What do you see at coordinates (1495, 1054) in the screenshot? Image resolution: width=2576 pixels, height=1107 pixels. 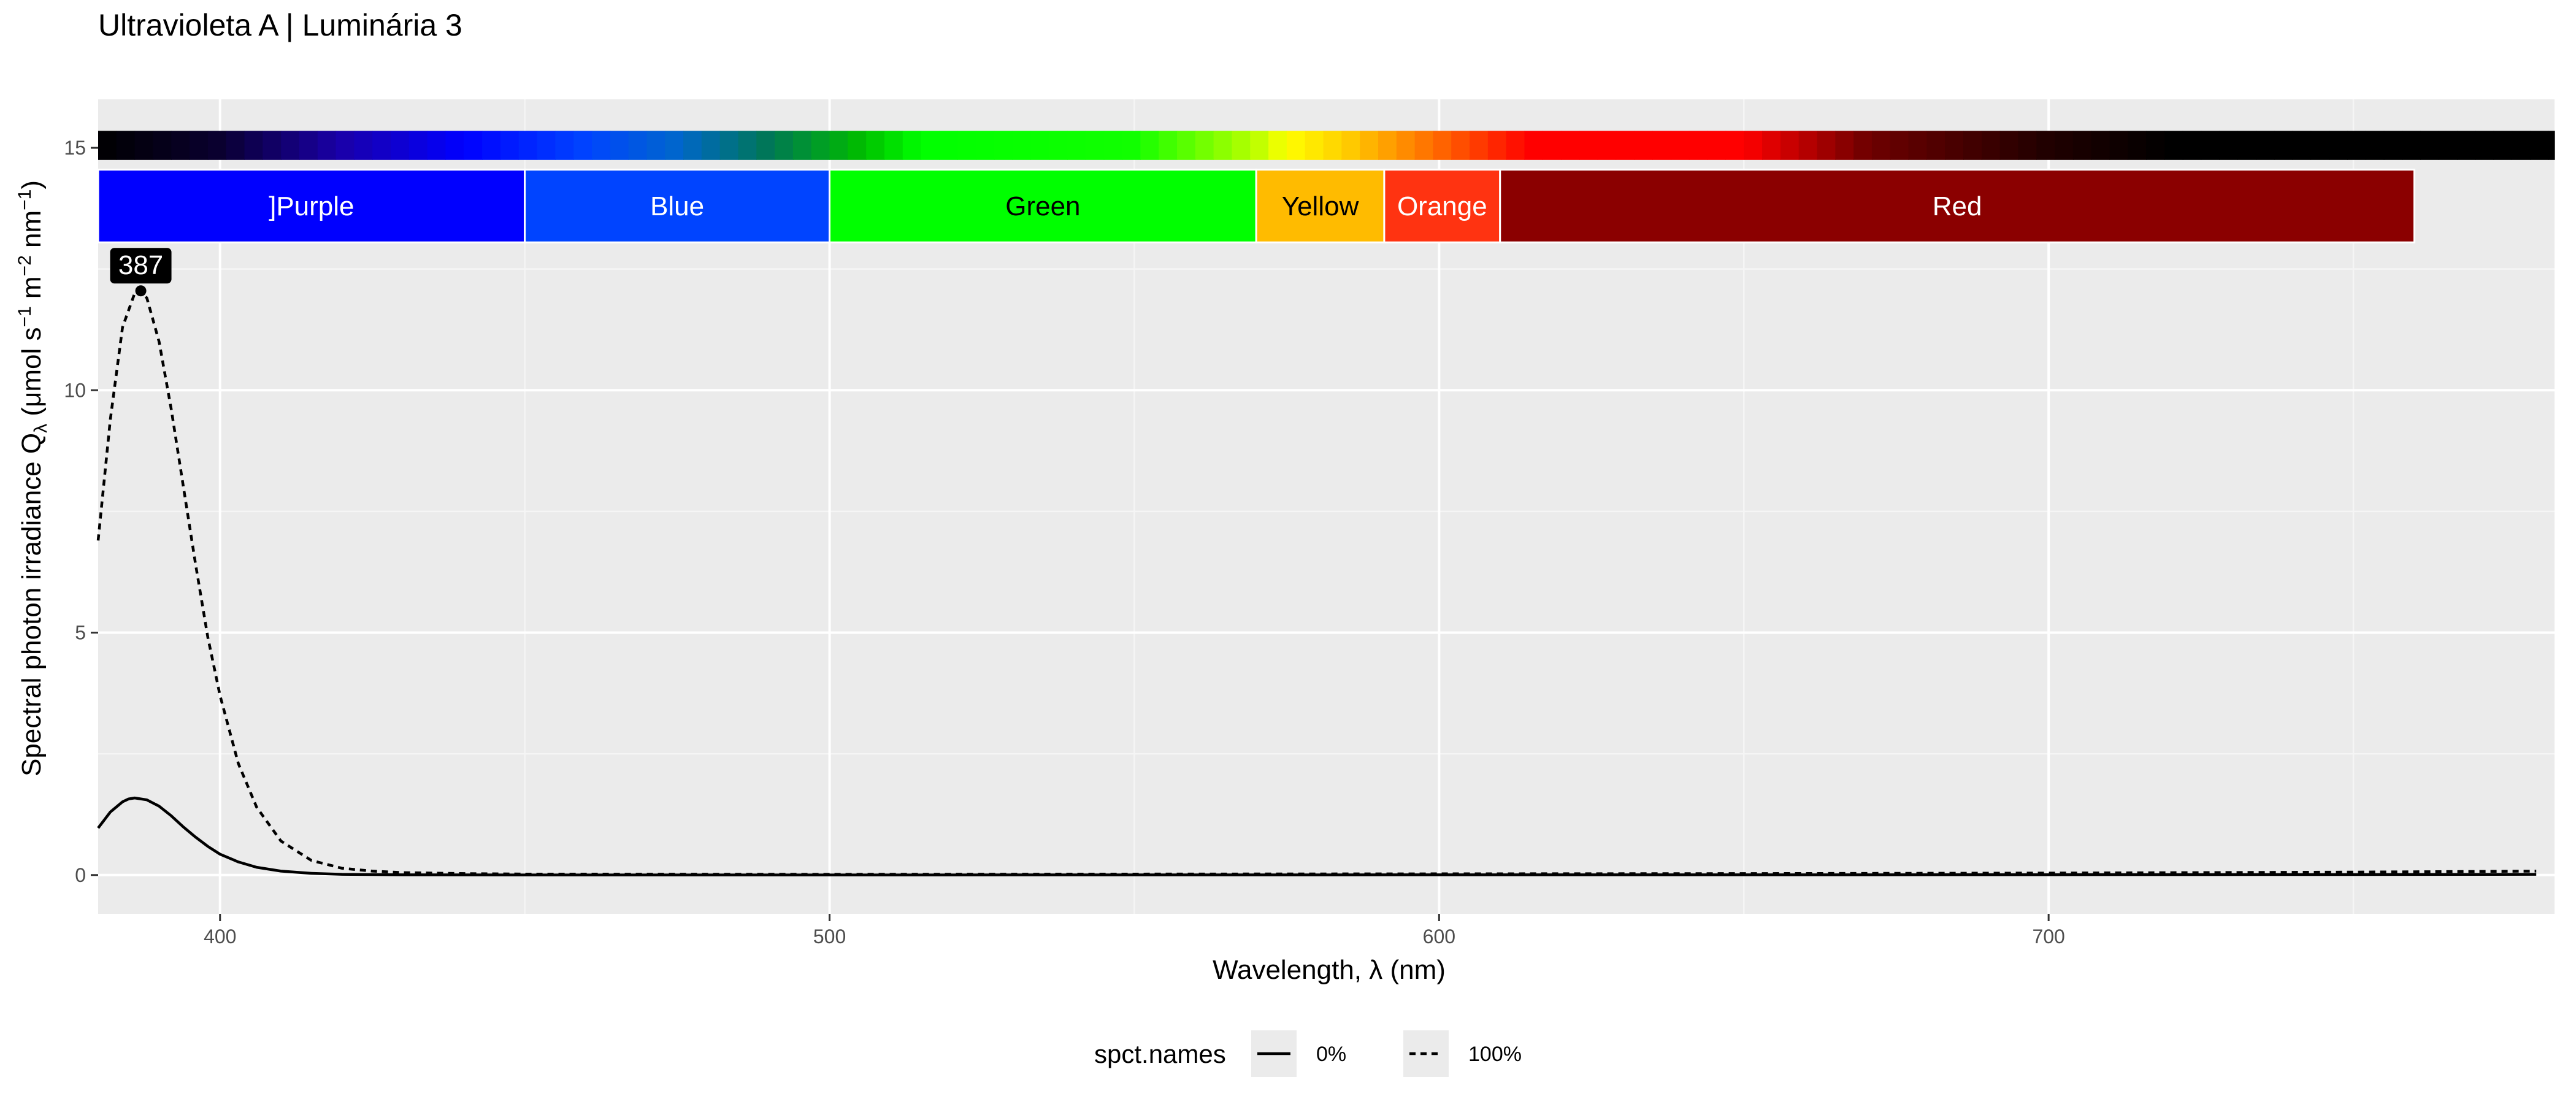 I see `legend-label: 100%` at bounding box center [1495, 1054].